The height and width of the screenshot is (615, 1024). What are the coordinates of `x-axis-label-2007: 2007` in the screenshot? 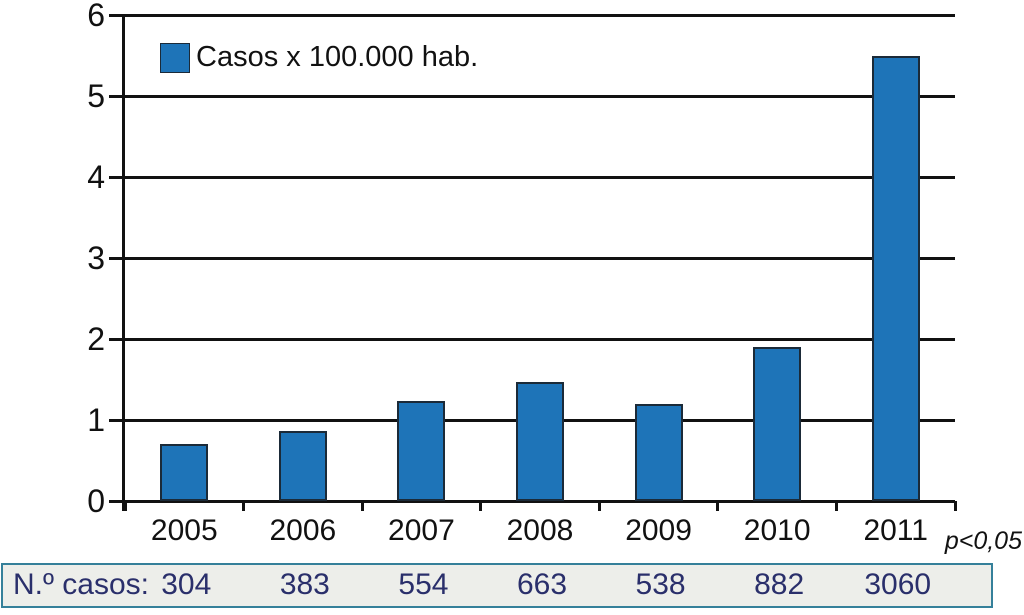 It's located at (421, 530).